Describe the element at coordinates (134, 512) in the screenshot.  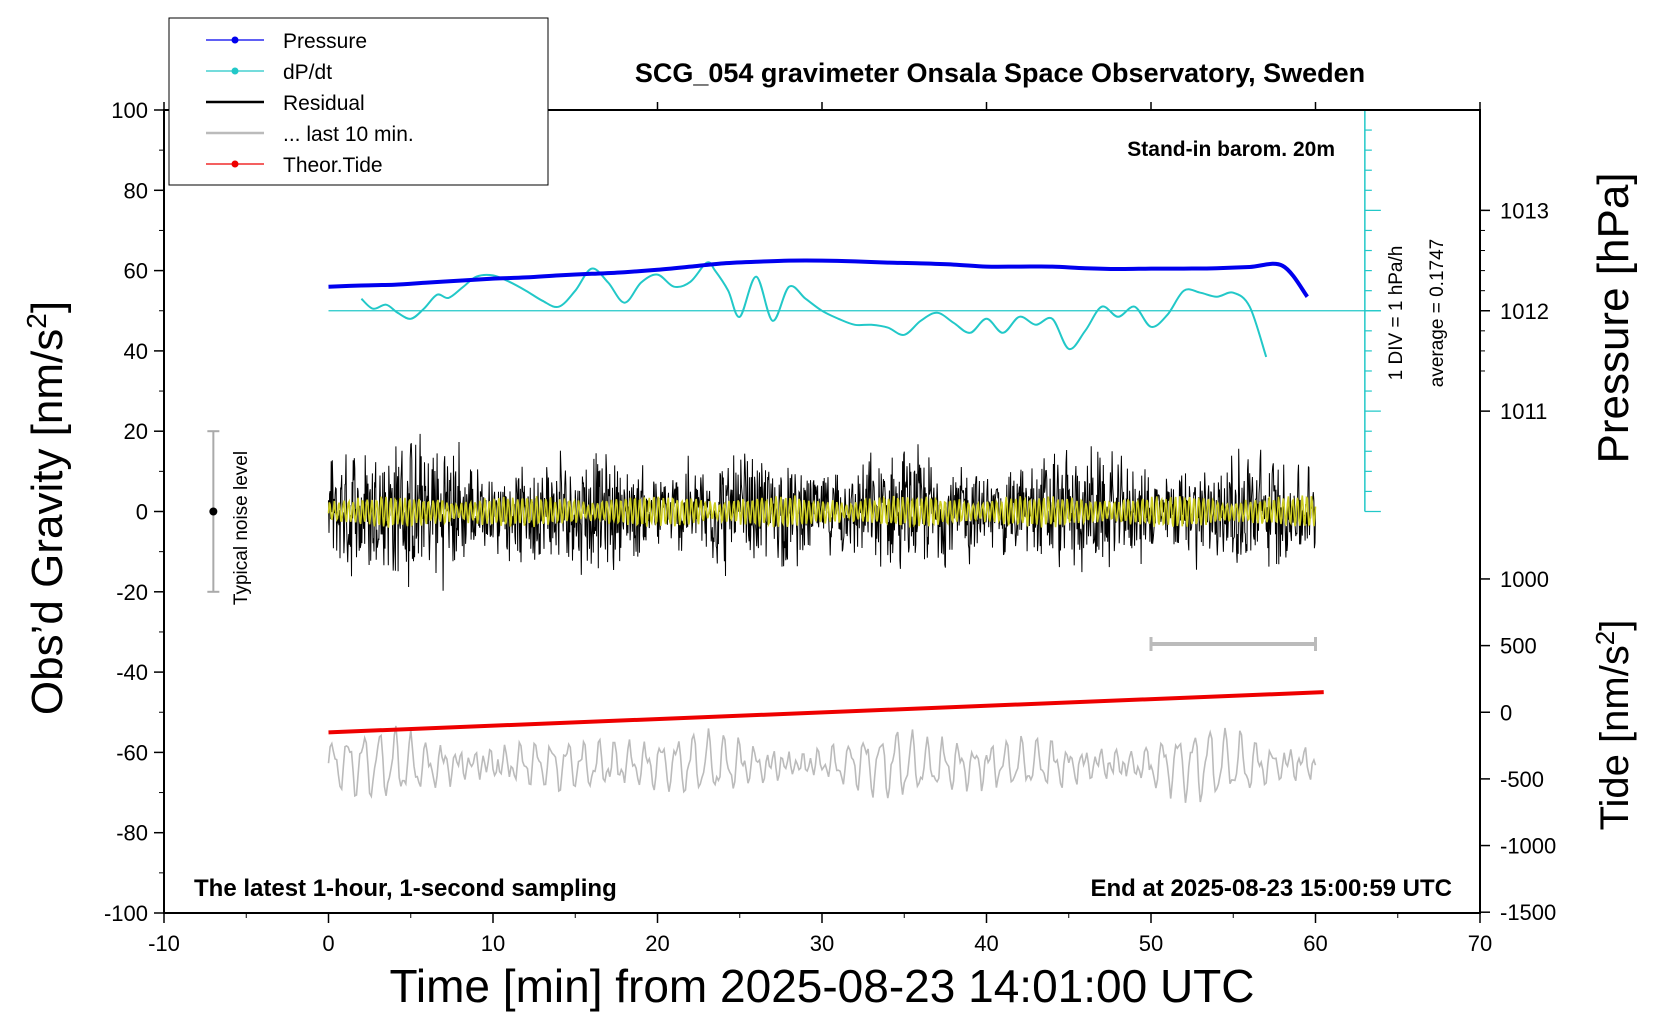
I see `y-axis-left: 100 80 60 40 20 0 -20 -40 -60 -80 -100` at that location.